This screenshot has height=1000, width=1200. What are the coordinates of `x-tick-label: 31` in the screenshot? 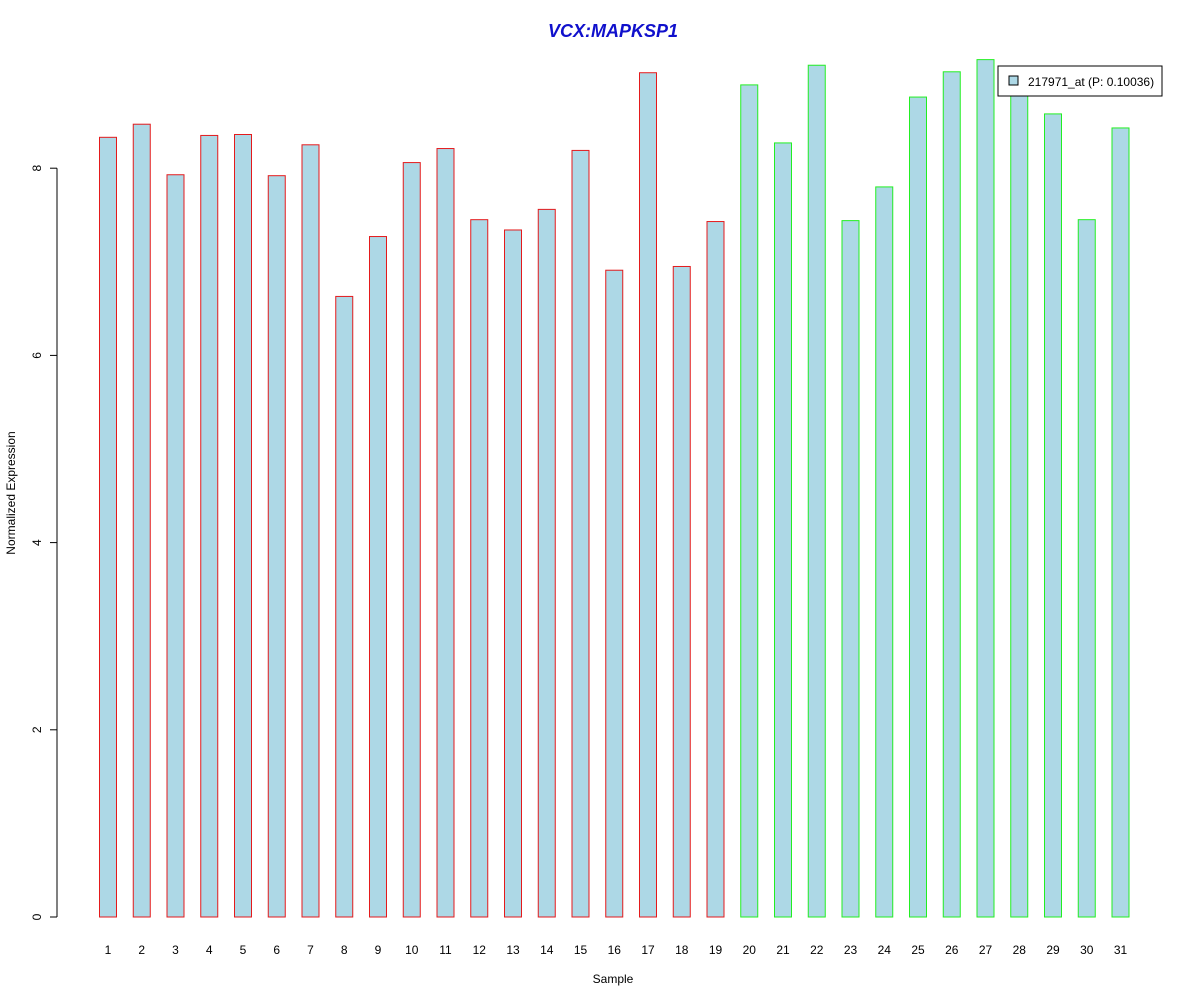 It's located at (1121, 950).